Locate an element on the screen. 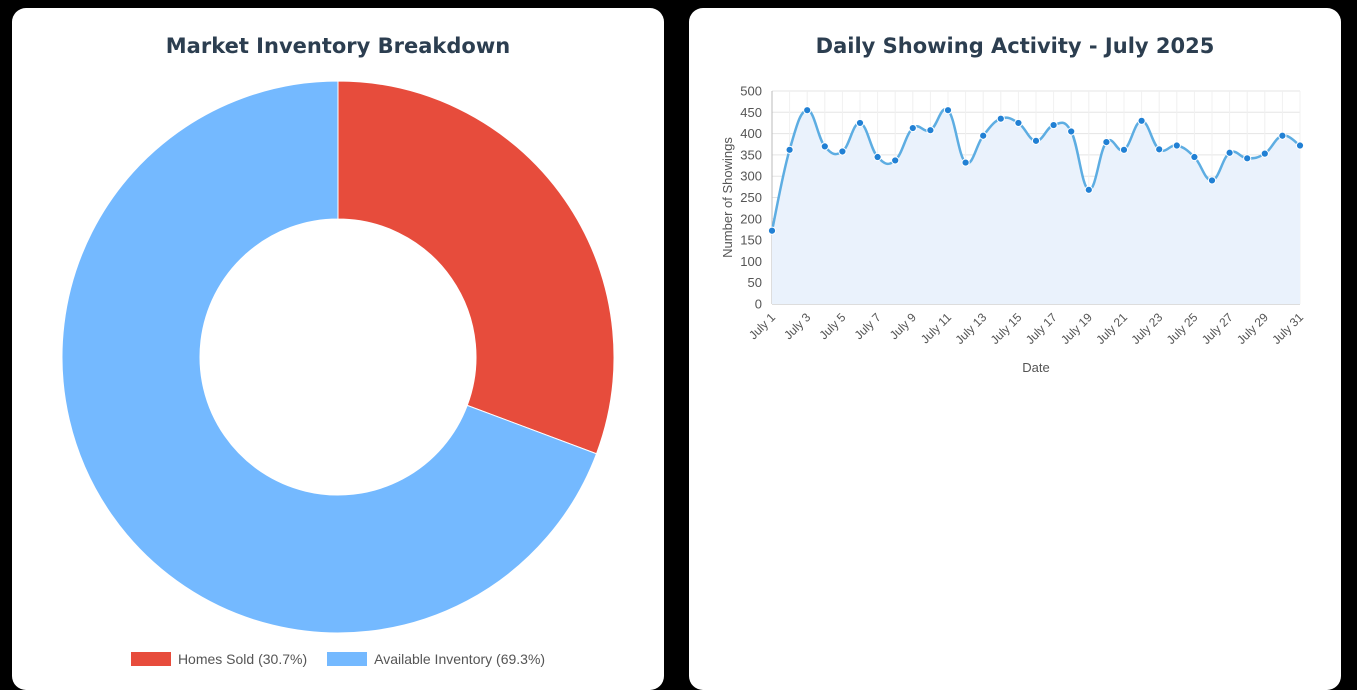 Image resolution: width=1357 pixels, height=690 pixels. legend-swatch-homes-sold is located at coordinates (150, 659).